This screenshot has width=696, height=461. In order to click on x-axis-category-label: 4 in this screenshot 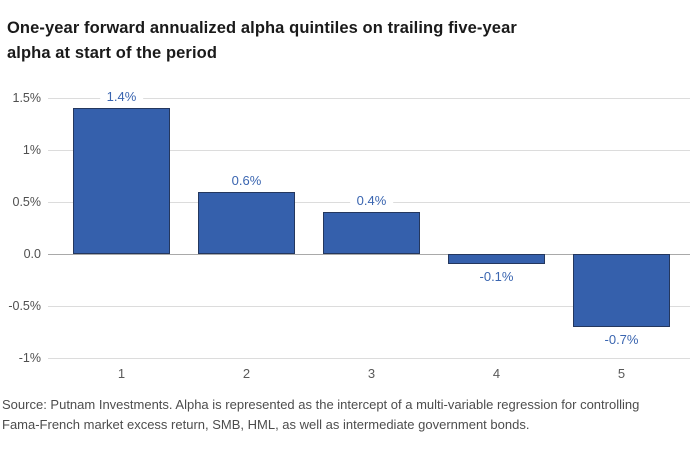, I will do `click(496, 373)`.